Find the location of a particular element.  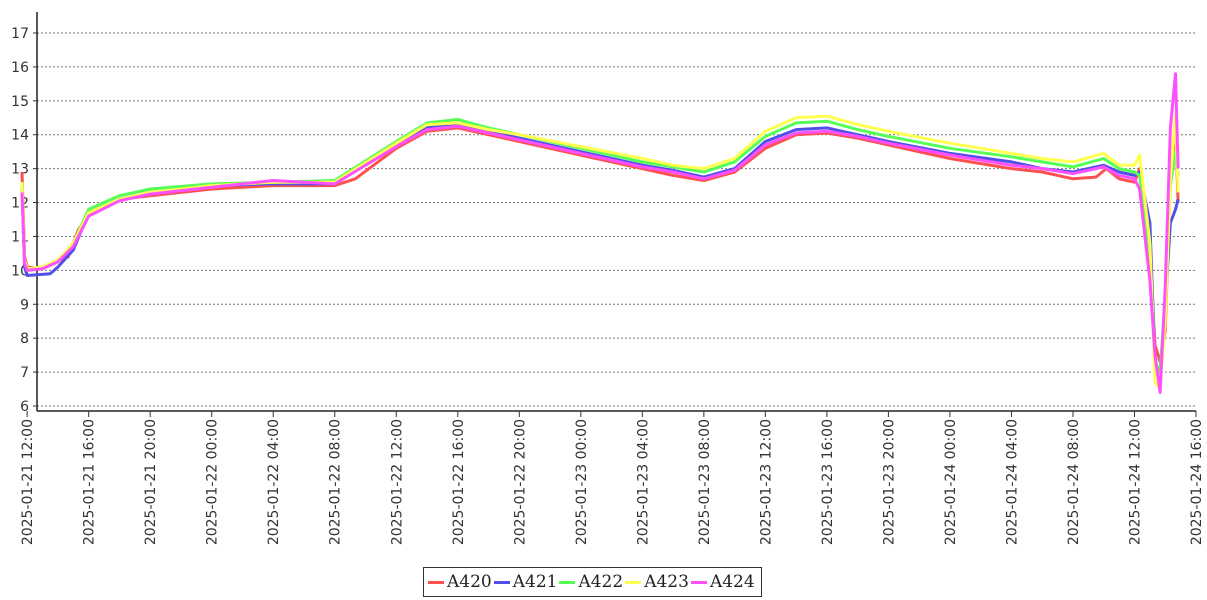

y-tick-label: 14 is located at coordinates (20, 136).